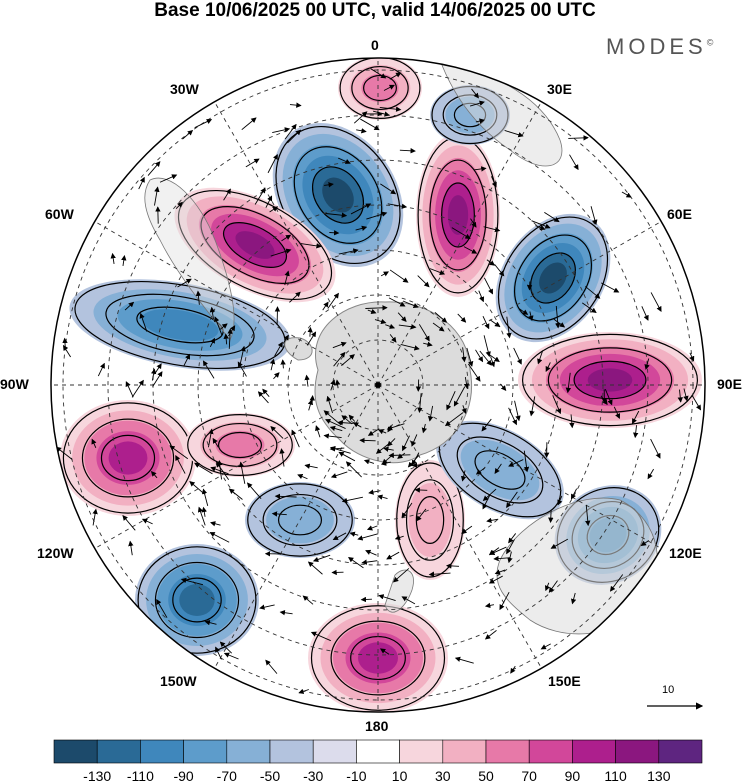  Describe the element at coordinates (668, 690) in the screenshot. I see `vector-scale-label: 10` at that location.